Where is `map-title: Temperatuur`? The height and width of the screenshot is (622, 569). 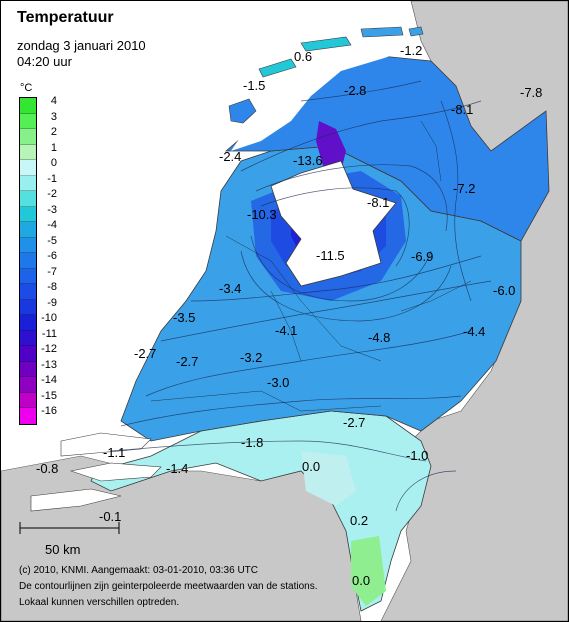 map-title: Temperatuur is located at coordinates (65, 17).